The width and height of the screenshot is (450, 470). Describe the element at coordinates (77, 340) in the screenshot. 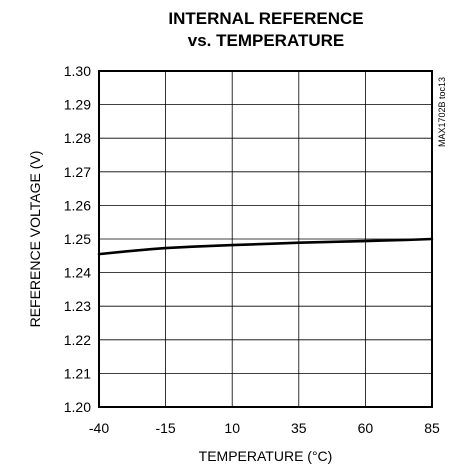

I see `y-tick-label: 1.22` at that location.